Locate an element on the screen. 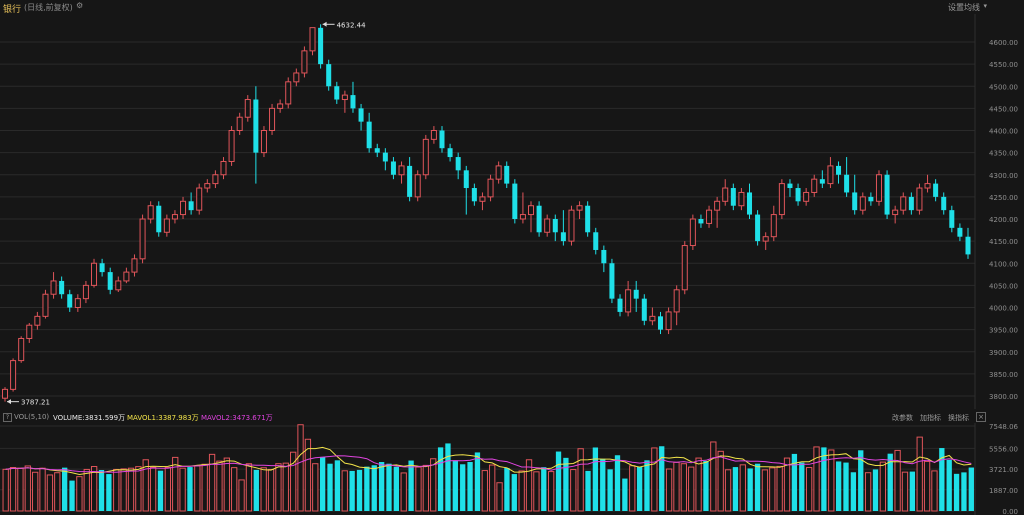  gear-icon: ⚙ is located at coordinates (80, 5).